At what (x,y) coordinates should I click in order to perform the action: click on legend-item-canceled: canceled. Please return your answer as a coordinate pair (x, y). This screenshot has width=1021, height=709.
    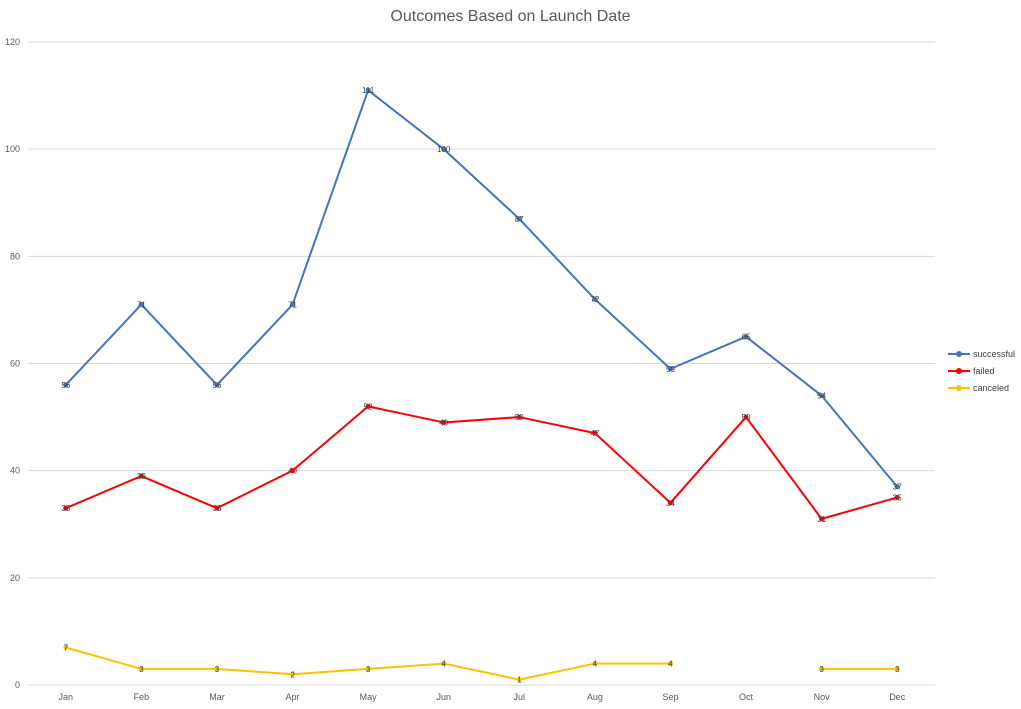
    Looking at the image, I should click on (981, 387).